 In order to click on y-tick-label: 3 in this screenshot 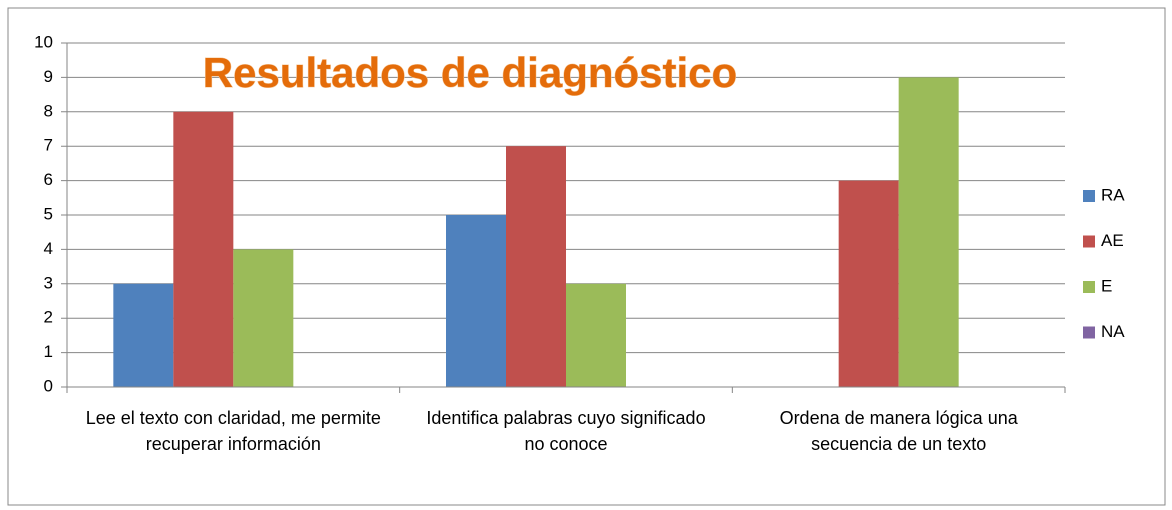, I will do `click(48, 282)`.